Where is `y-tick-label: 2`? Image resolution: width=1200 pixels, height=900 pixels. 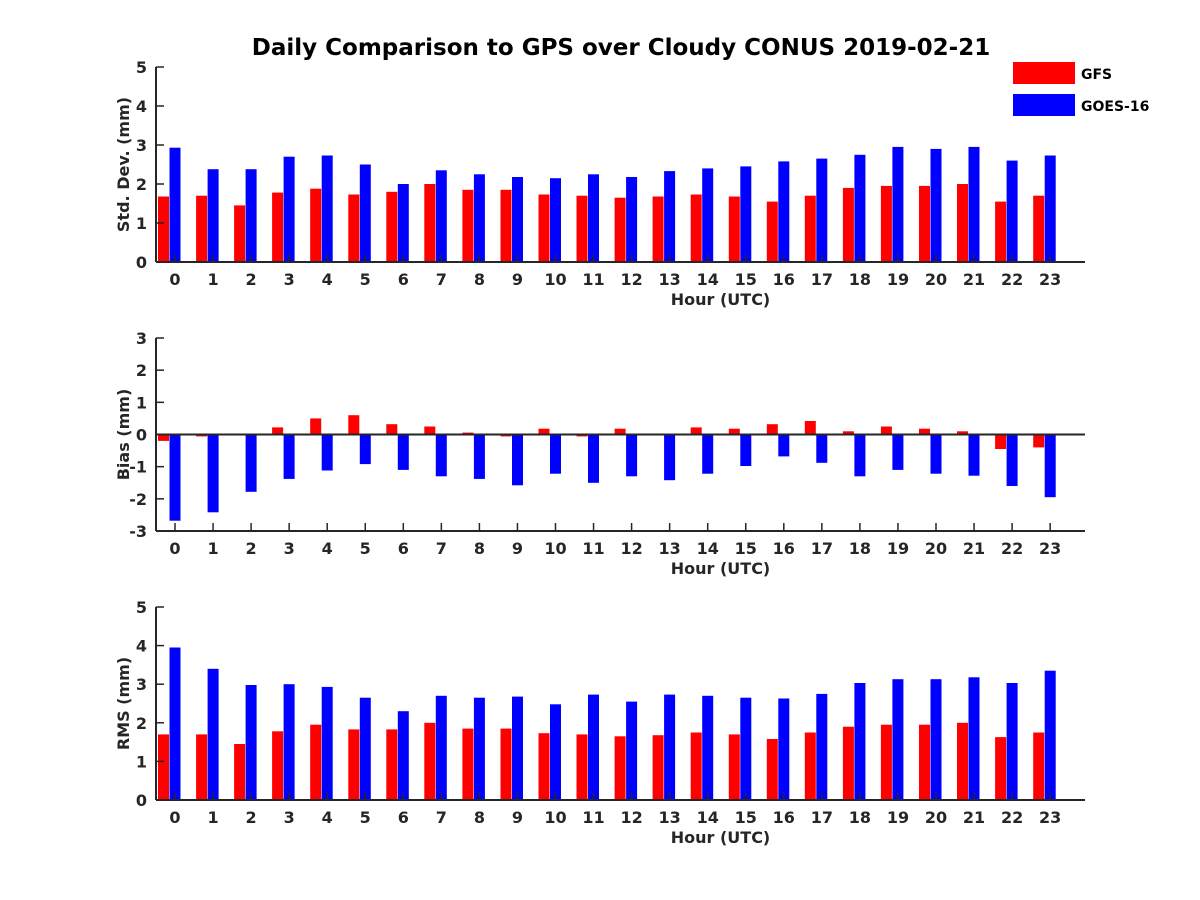
y-tick-label: 2 is located at coordinates (141, 723).